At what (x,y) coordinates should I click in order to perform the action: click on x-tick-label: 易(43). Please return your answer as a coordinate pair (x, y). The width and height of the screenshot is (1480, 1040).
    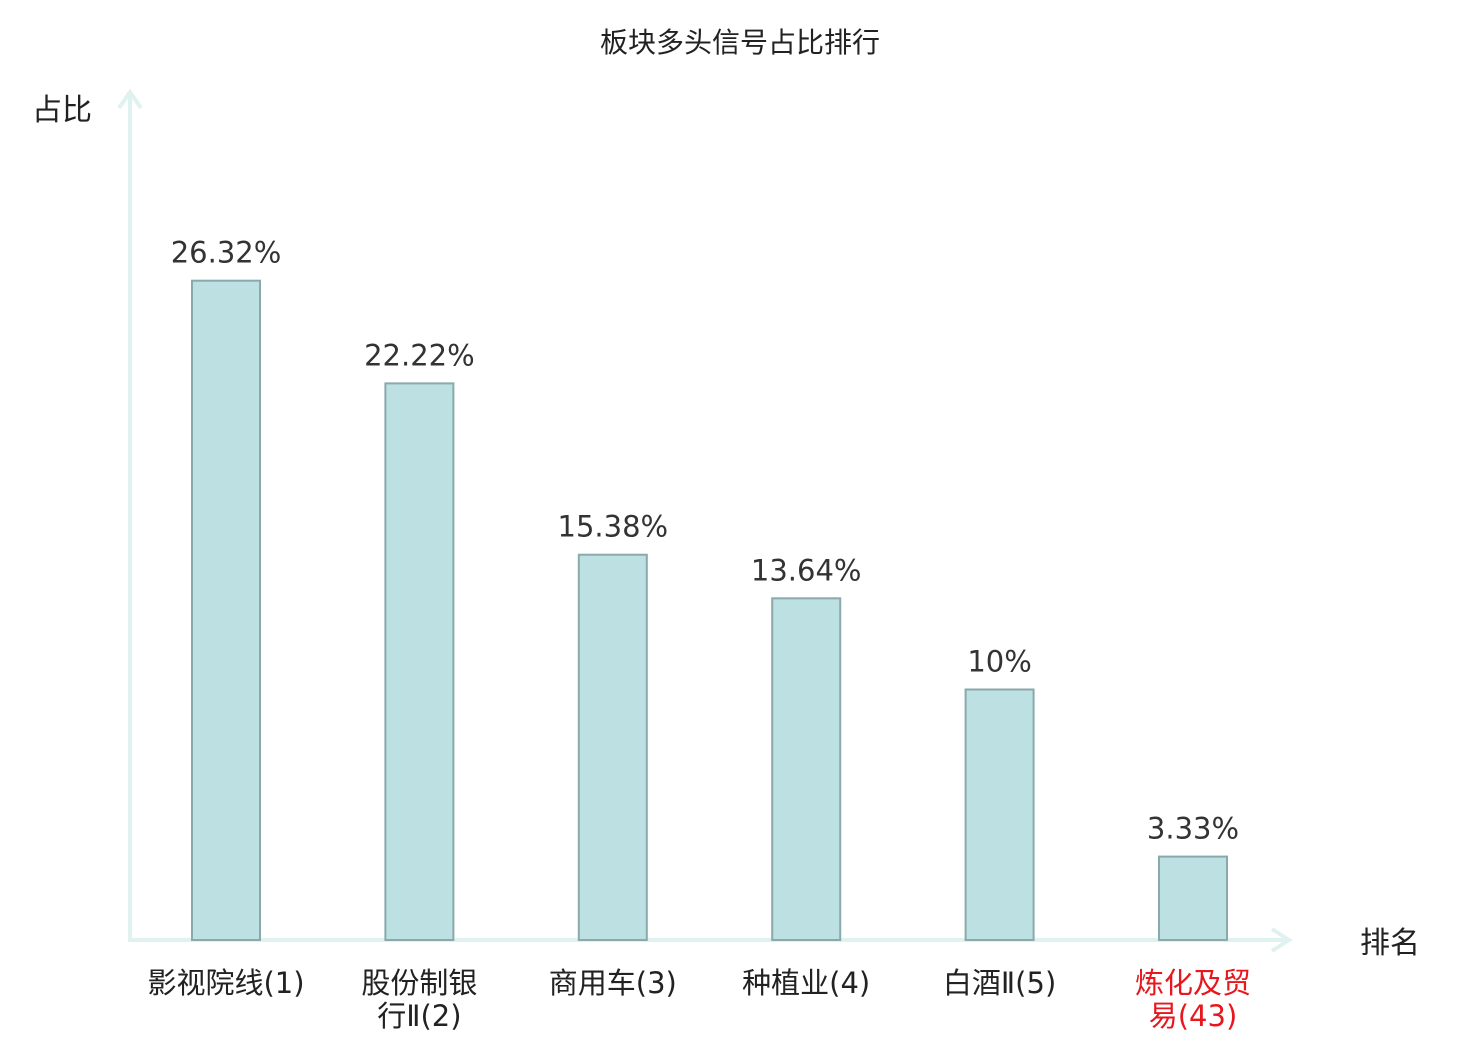
    Looking at the image, I should click on (1193, 1016).